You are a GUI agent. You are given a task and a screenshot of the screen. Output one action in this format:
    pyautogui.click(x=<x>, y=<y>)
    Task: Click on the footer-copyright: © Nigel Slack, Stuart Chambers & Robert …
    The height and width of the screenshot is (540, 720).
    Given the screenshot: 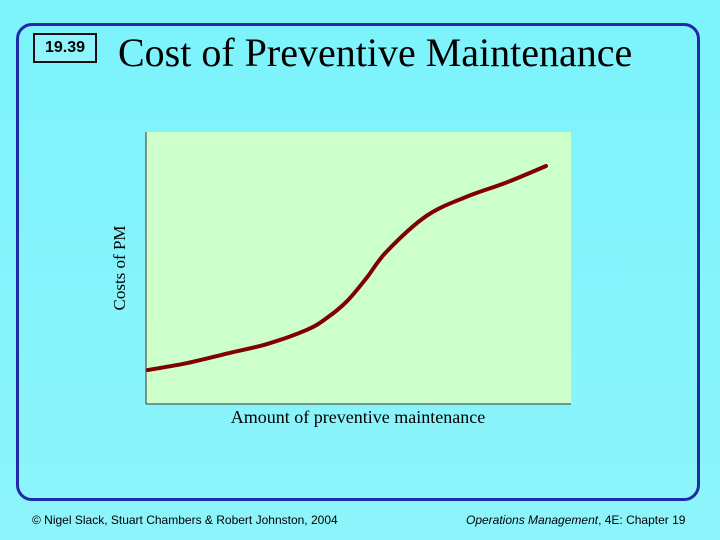 What is the action you would take?
    pyautogui.click(x=185, y=520)
    